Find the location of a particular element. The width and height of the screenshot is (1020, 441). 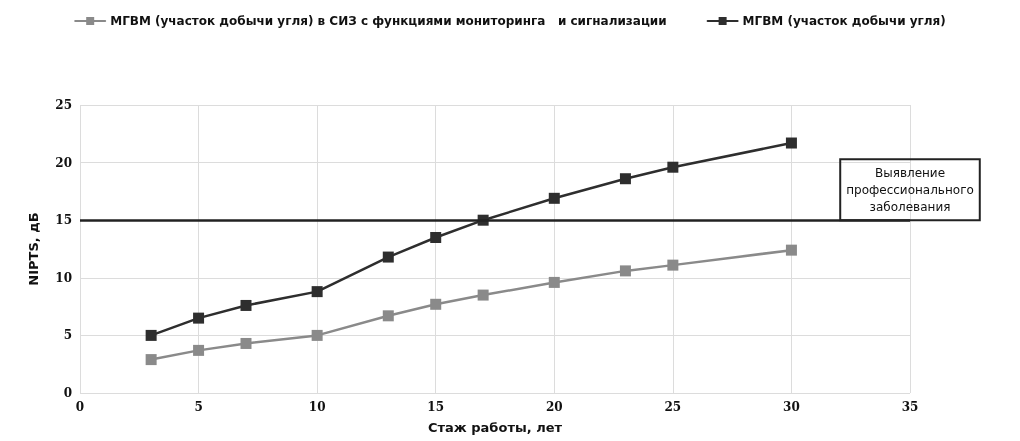

y-tick-label: 25 is located at coordinates (63, 105).